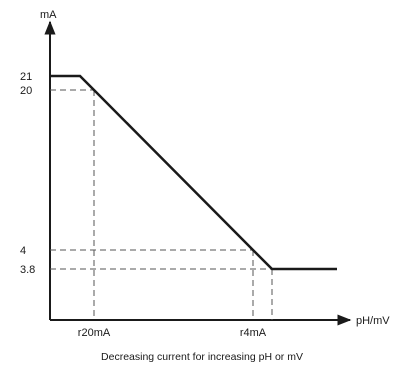  I want to click on x-tick-labels: r20mA r4mA, so click(172, 333).